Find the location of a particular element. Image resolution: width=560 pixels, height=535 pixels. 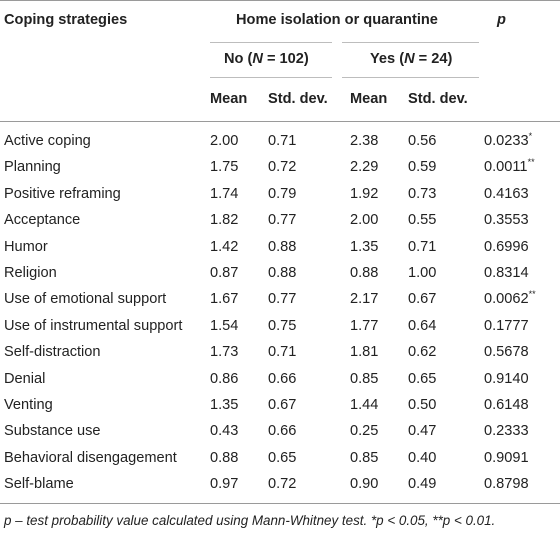

p-value-text: 0.0233 is located at coordinates (506, 141).